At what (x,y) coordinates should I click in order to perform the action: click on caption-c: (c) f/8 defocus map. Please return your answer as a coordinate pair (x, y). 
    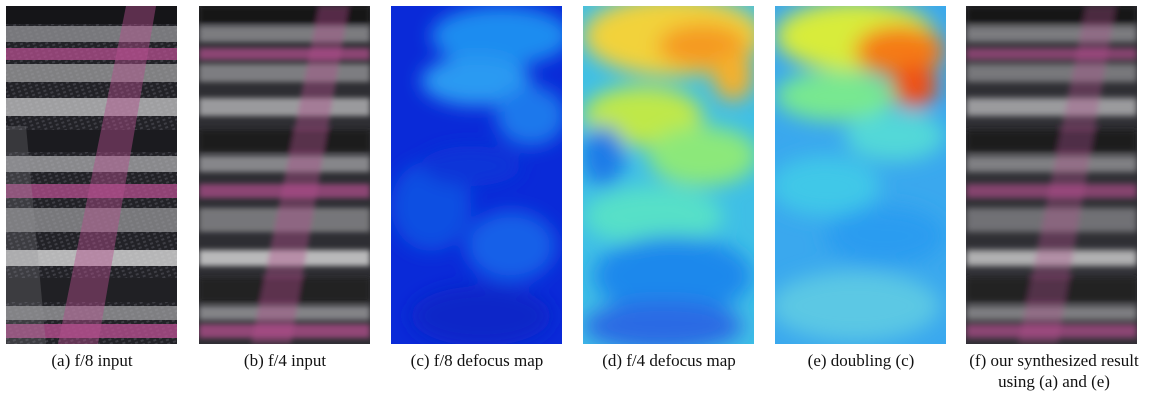
    Looking at the image, I should click on (477, 360).